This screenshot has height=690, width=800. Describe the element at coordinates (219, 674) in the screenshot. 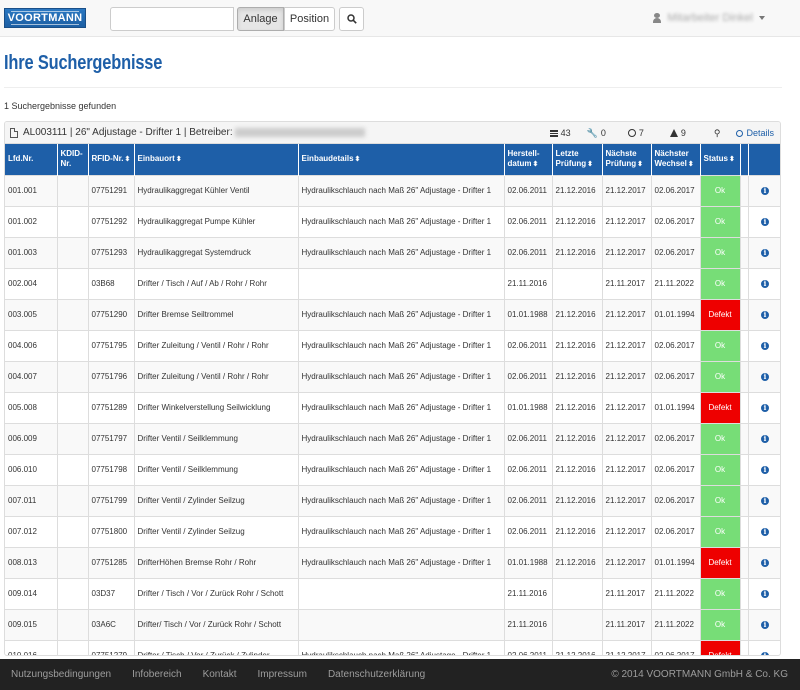

I see `footer-link-kontakt: Kontakt` at that location.